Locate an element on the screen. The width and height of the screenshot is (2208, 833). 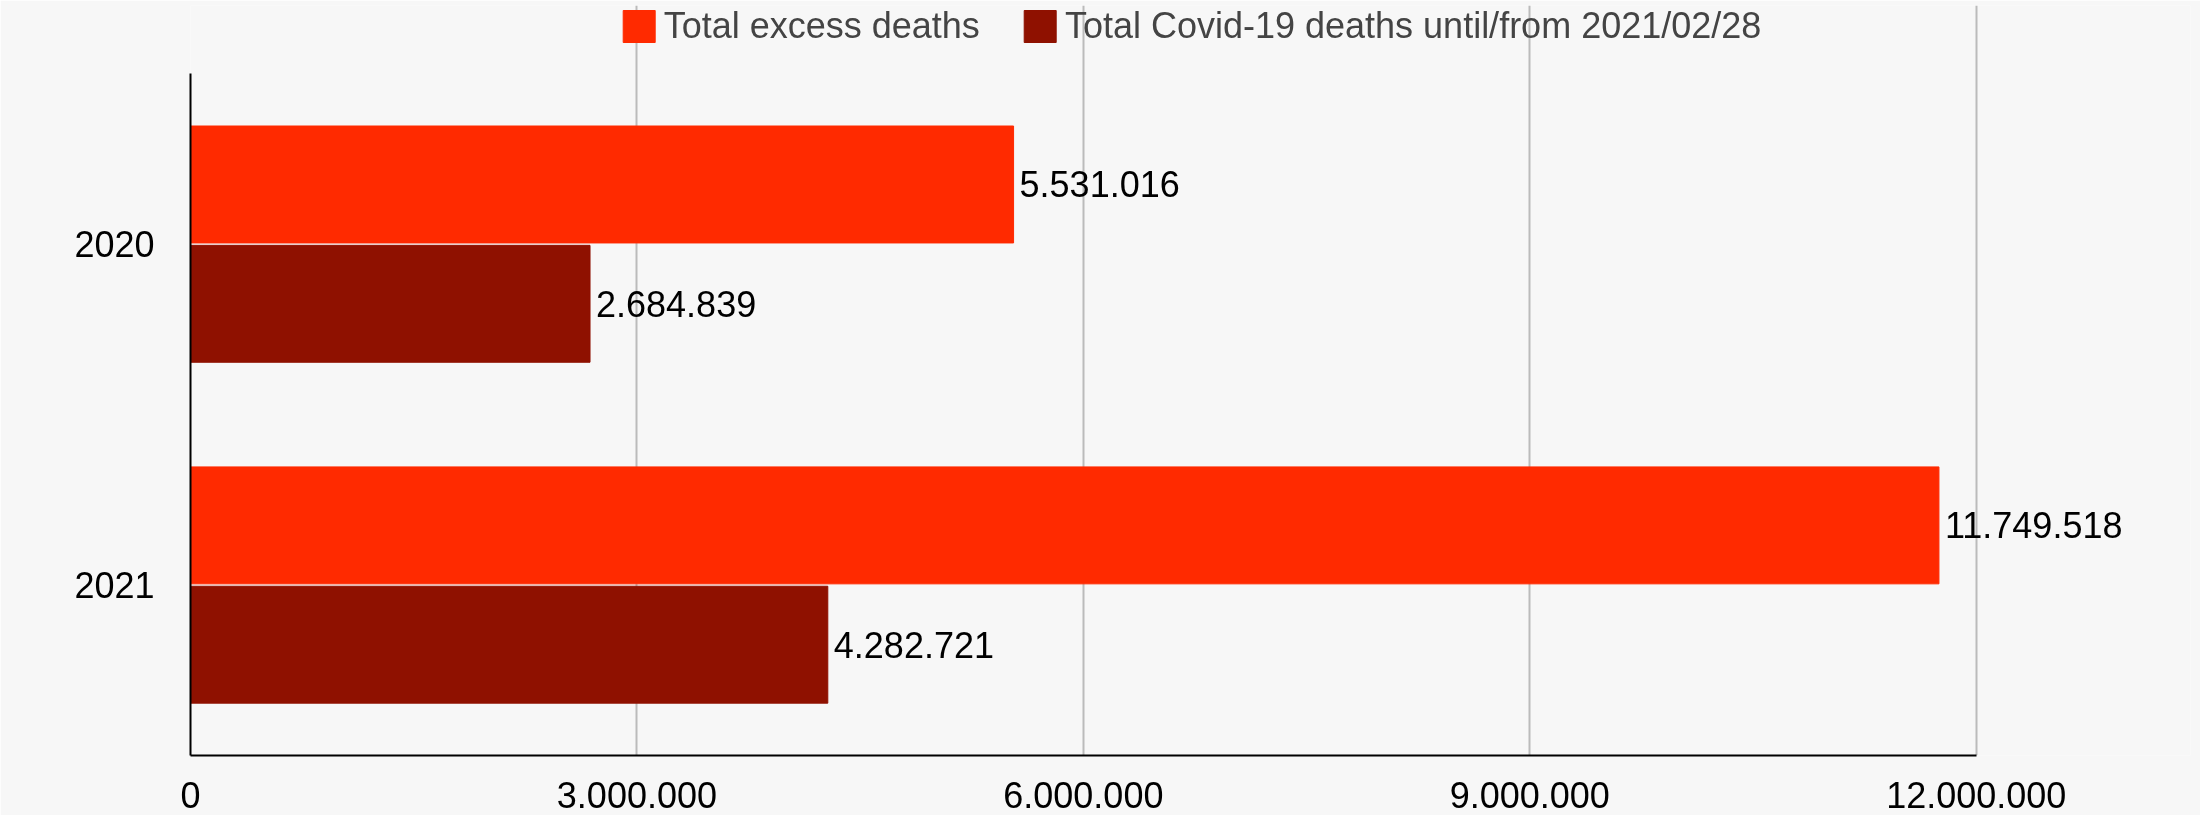
x-tick-label: 6.000.000 is located at coordinates (1083, 795).